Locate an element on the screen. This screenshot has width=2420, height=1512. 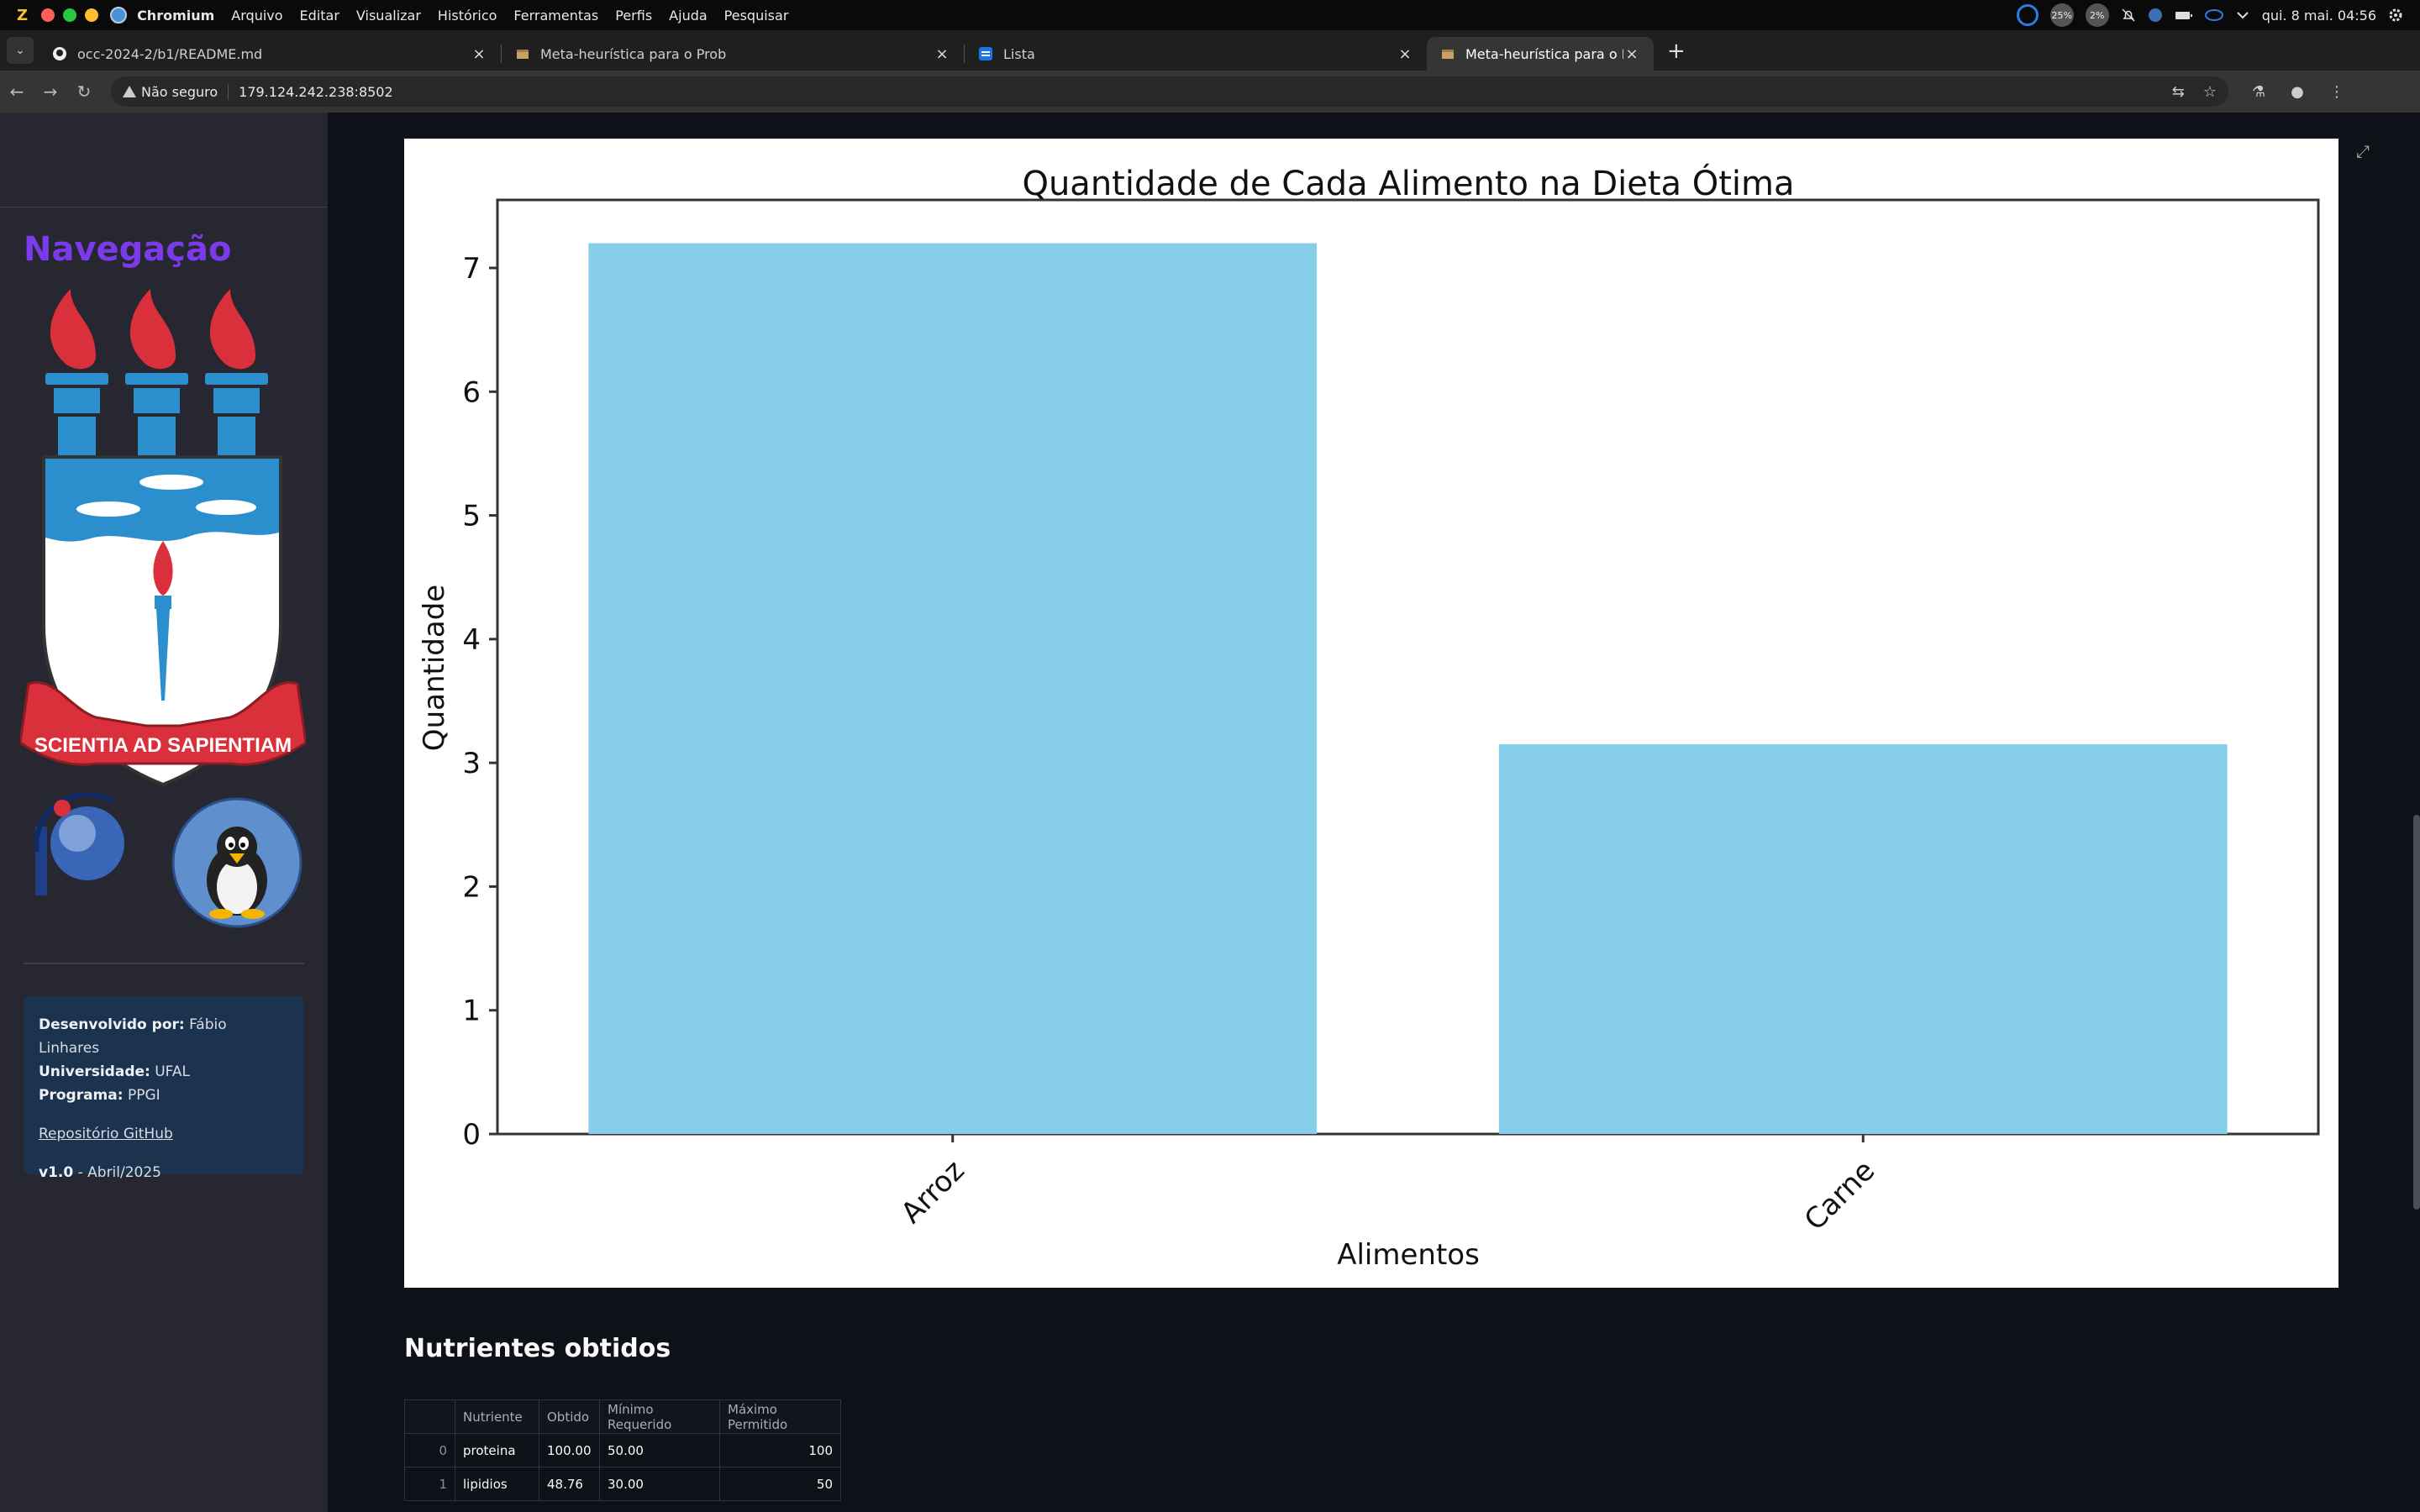
box-icon is located at coordinates (523, 54).